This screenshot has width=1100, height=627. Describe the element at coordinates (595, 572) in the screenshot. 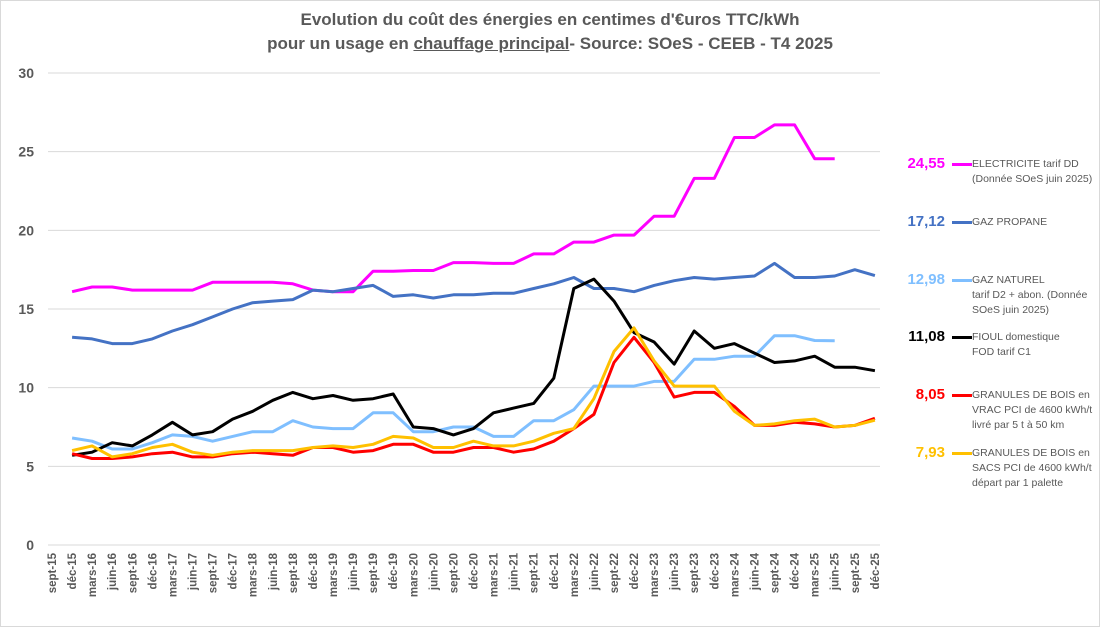

I see `x-tick-label: juin-22` at that location.